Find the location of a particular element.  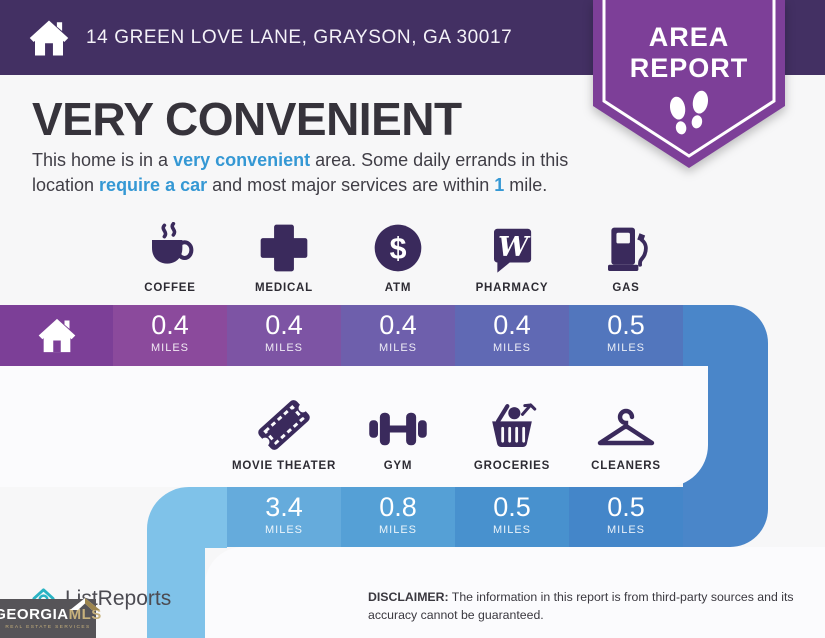

poi-coffee: COFFEE is located at coordinates (170, 254).